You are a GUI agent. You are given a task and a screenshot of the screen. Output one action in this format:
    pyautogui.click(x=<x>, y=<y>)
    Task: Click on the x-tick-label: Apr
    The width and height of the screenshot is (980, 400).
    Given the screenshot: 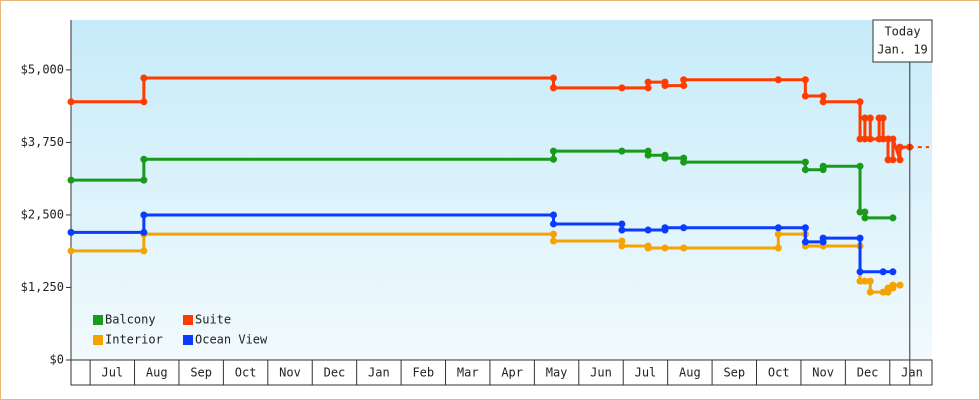 What is the action you would take?
    pyautogui.click(x=512, y=373)
    